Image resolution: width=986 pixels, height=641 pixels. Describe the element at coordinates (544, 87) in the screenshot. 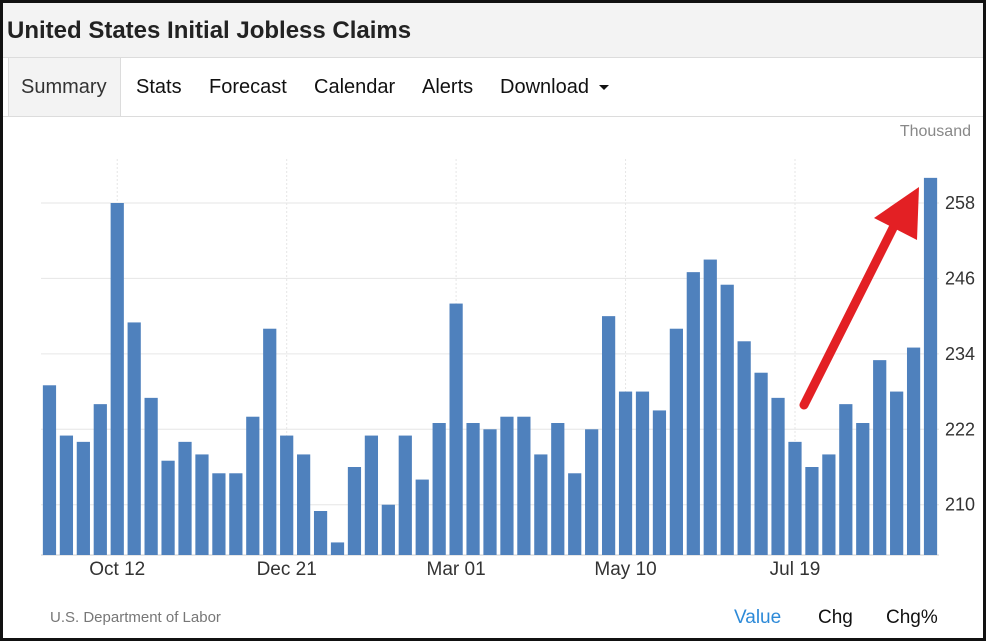

I see `tab-download-label: Download` at that location.